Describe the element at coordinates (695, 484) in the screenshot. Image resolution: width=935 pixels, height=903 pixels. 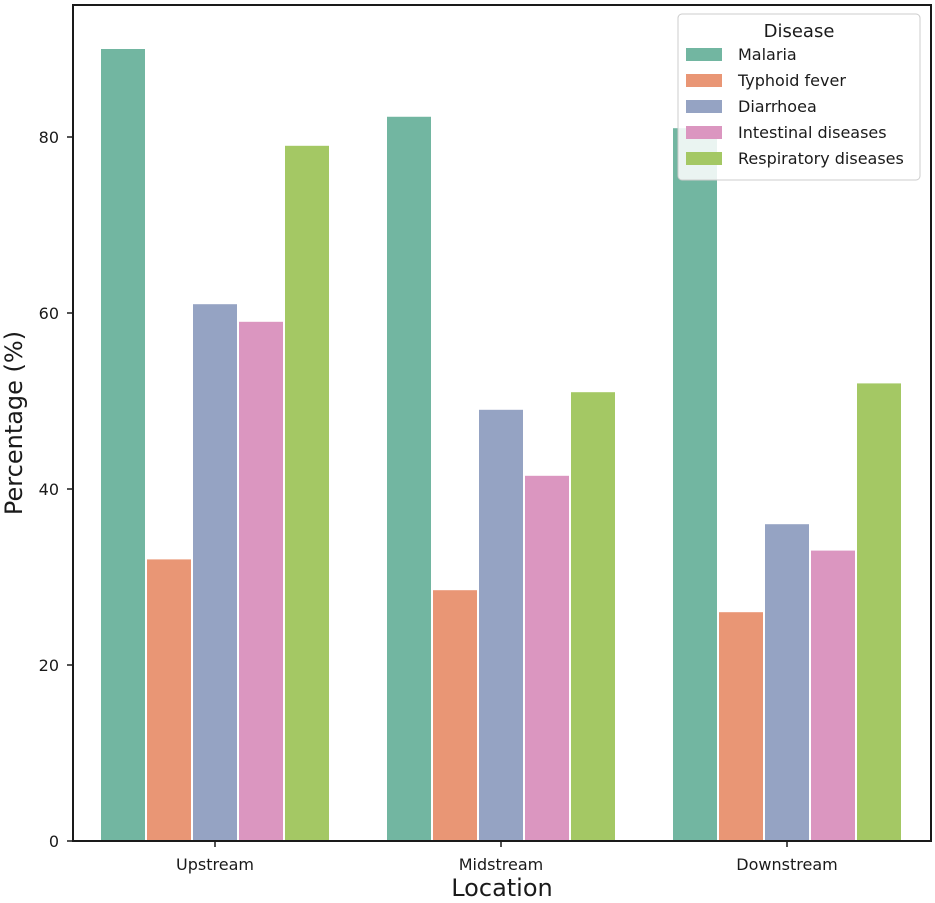
I see `bar-malaria-downstream` at that location.